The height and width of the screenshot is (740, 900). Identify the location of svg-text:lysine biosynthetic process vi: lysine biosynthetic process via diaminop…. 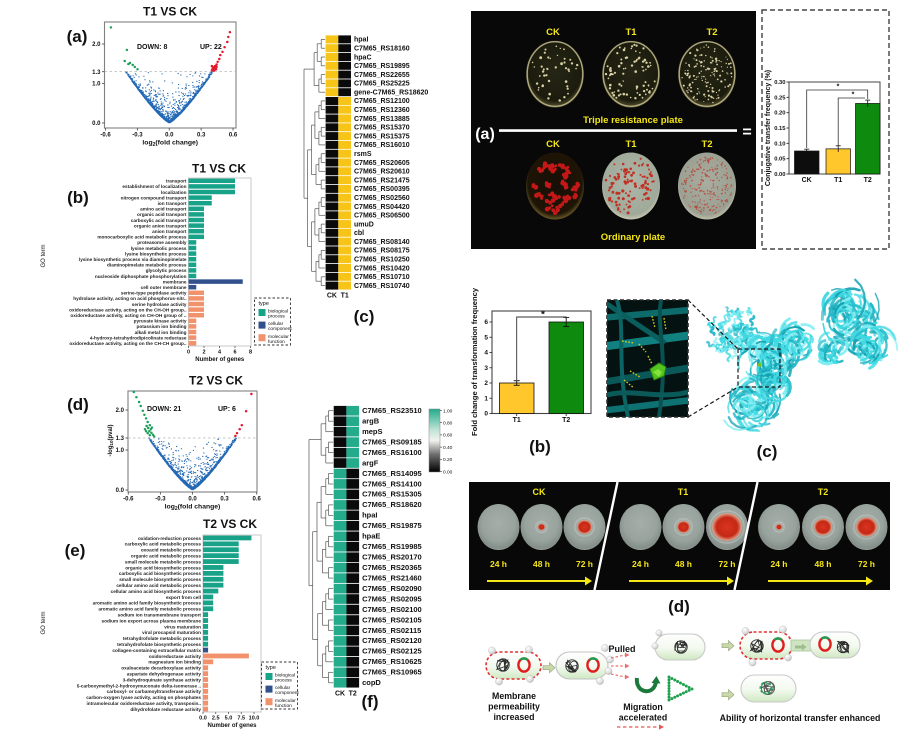
(133, 259).